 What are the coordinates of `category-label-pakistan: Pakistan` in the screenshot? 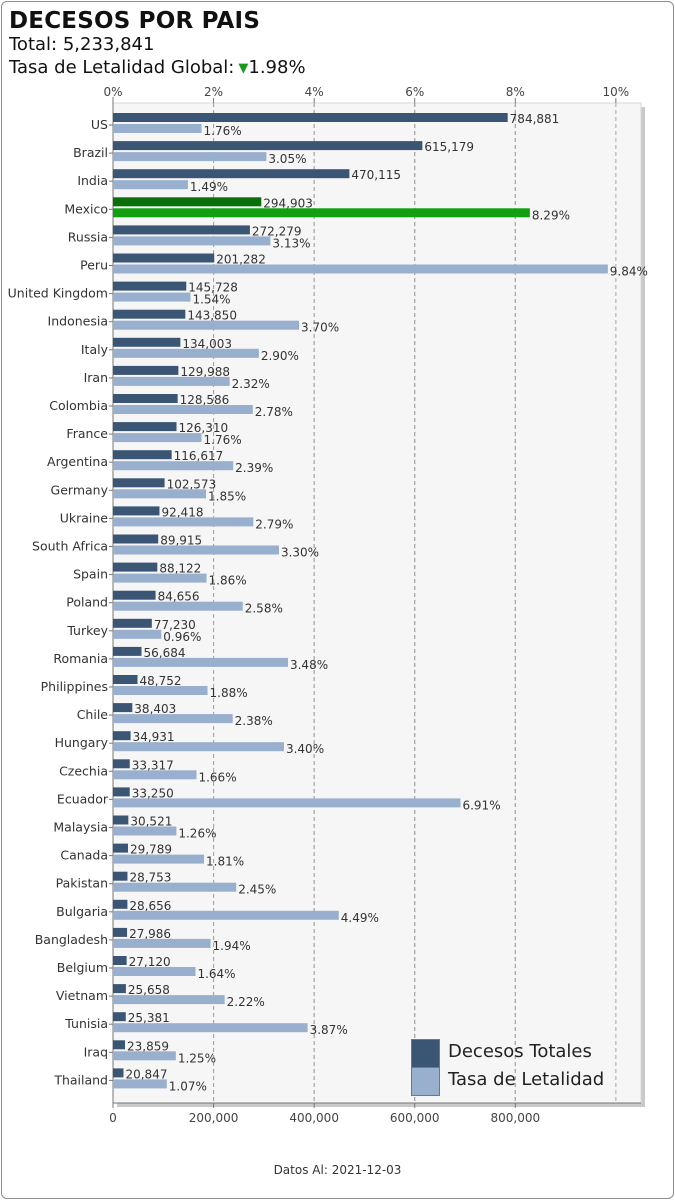 It's located at (82, 883).